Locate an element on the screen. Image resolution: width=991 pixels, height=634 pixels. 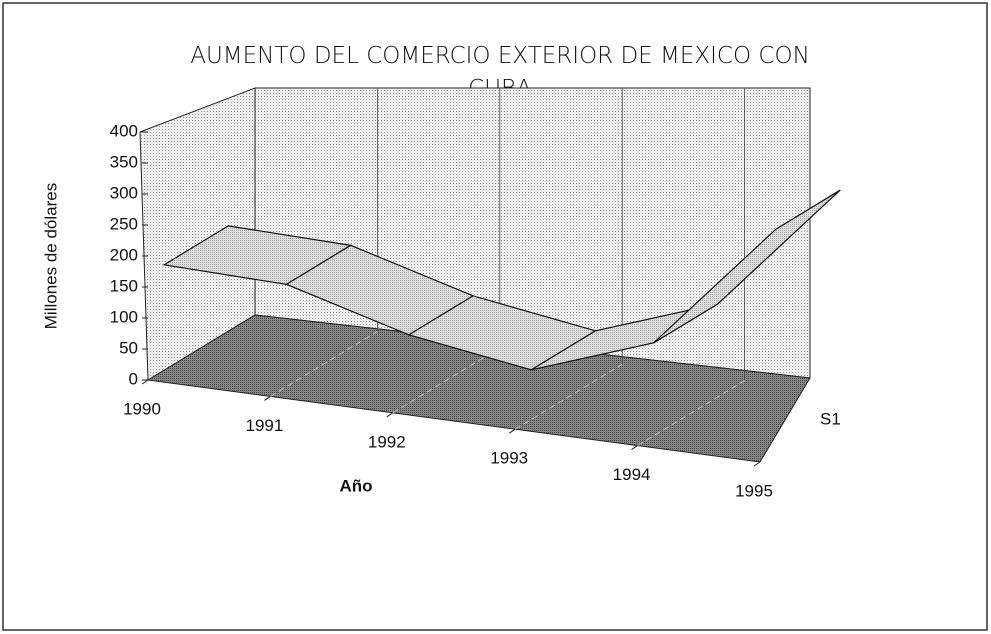
y-tick-label: 250 is located at coordinates (124, 223).